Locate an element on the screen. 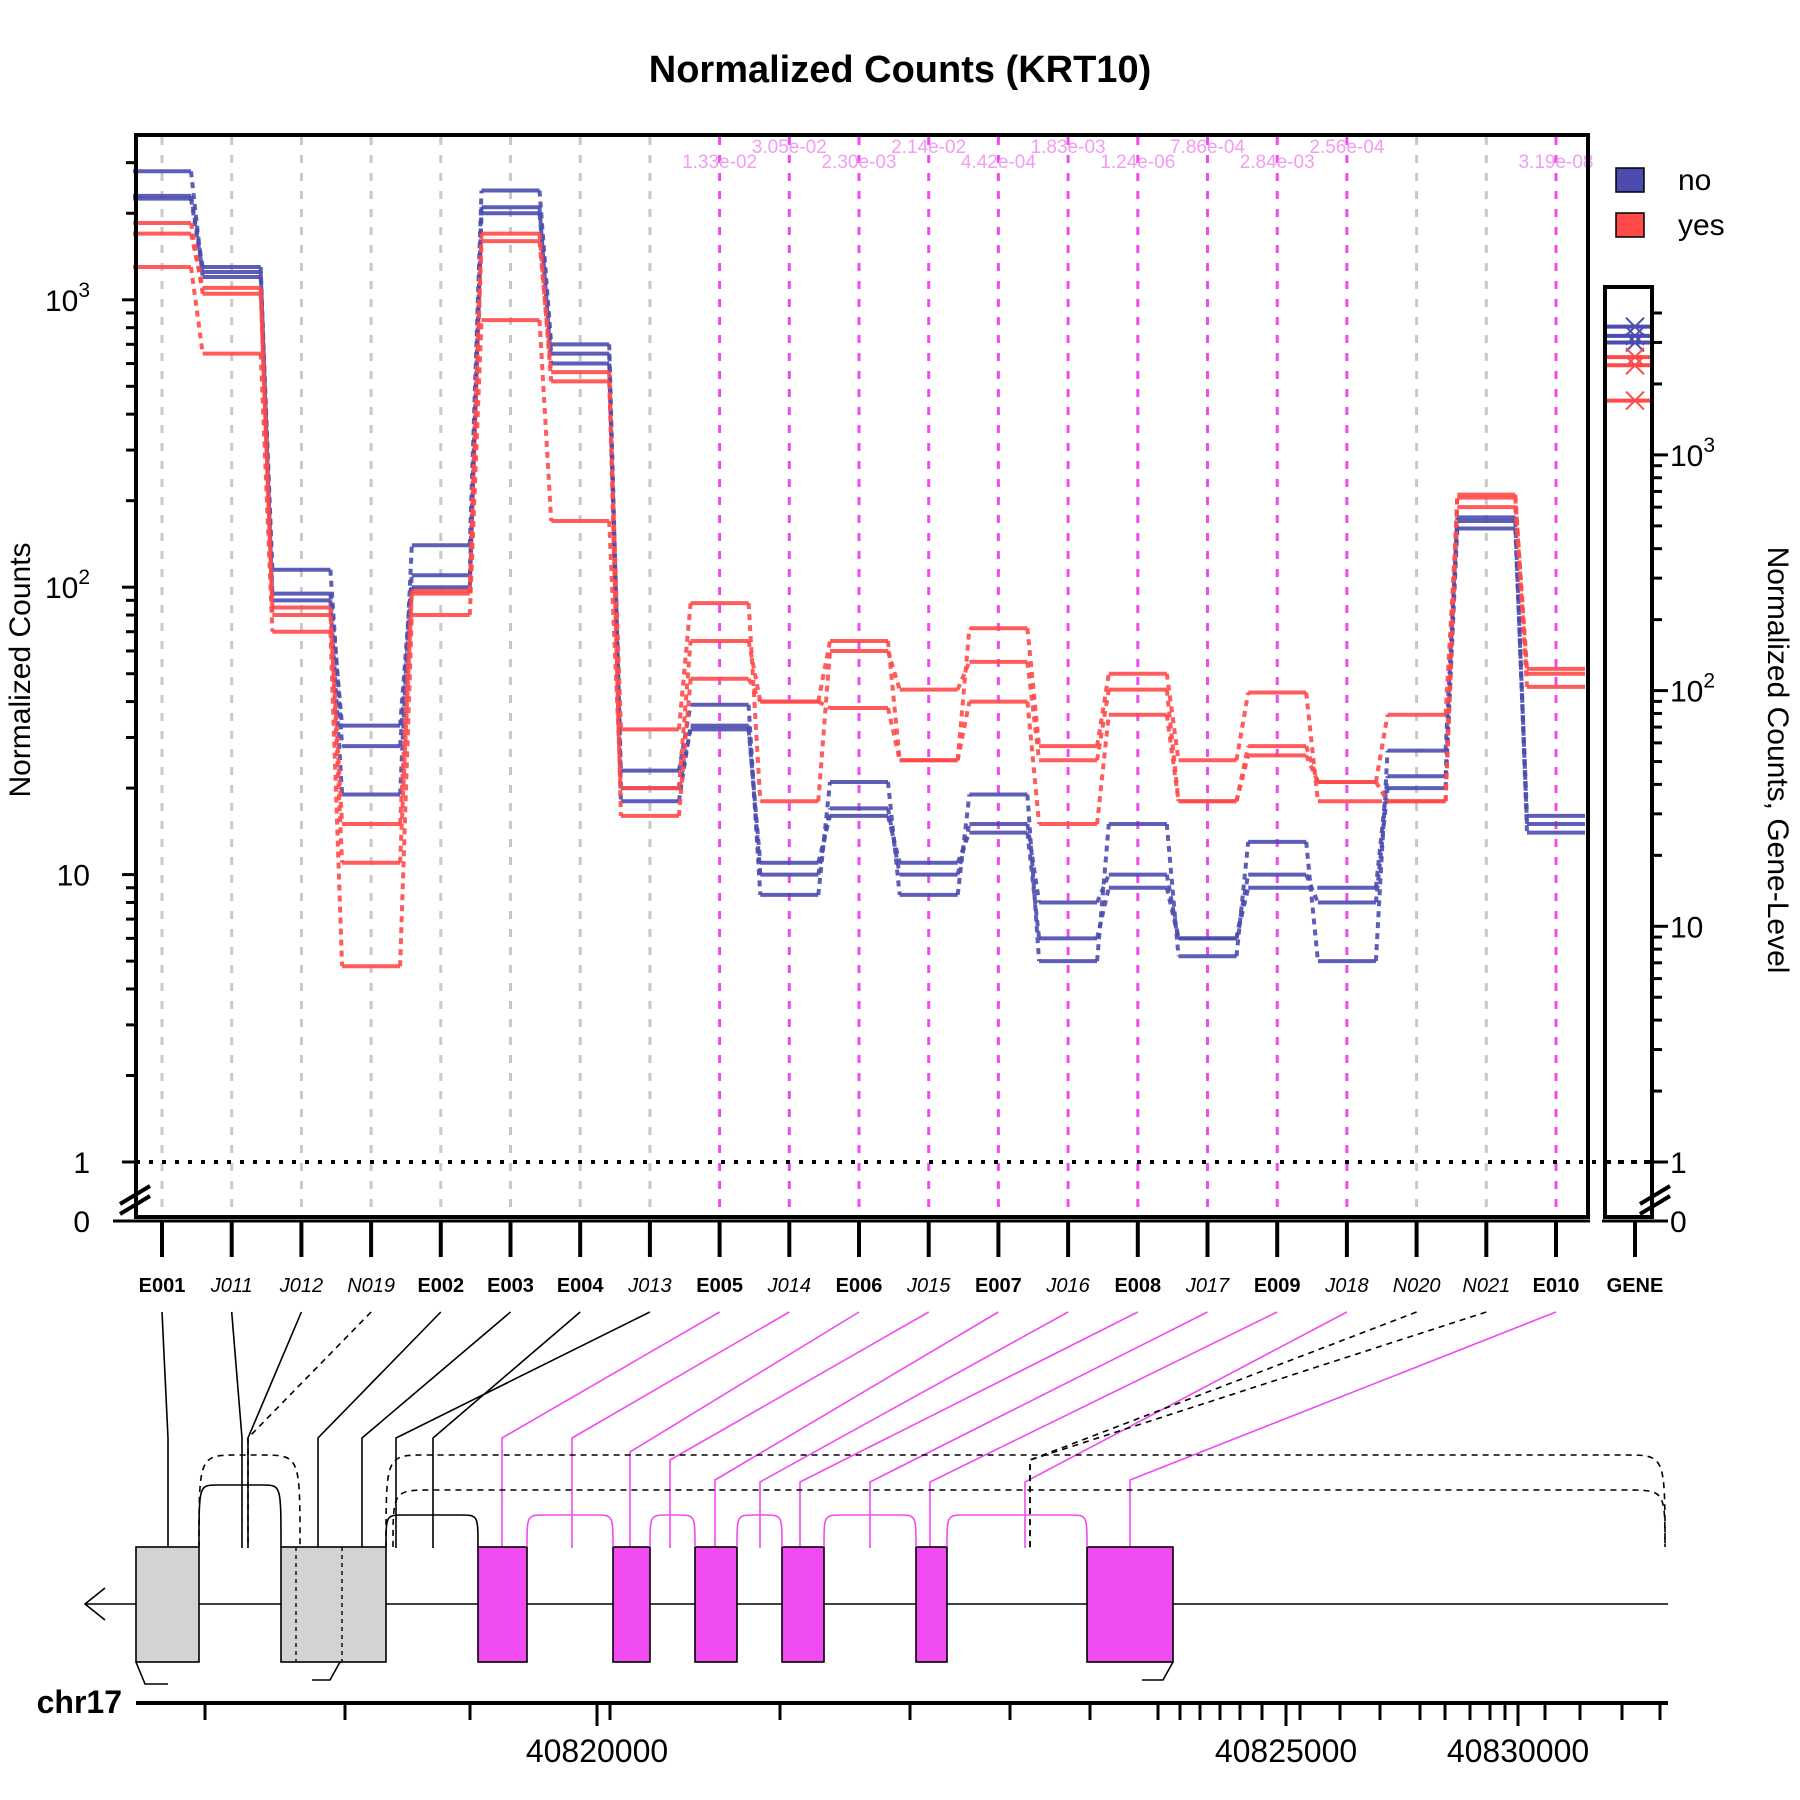 This screenshot has height=1800, width=1800. feature-label-n021: N021 is located at coordinates (1486, 1286).